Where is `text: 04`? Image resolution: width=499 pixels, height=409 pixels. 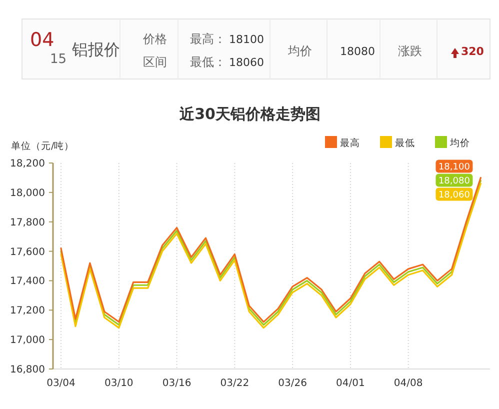
text: 04 is located at coordinates (42, 40).